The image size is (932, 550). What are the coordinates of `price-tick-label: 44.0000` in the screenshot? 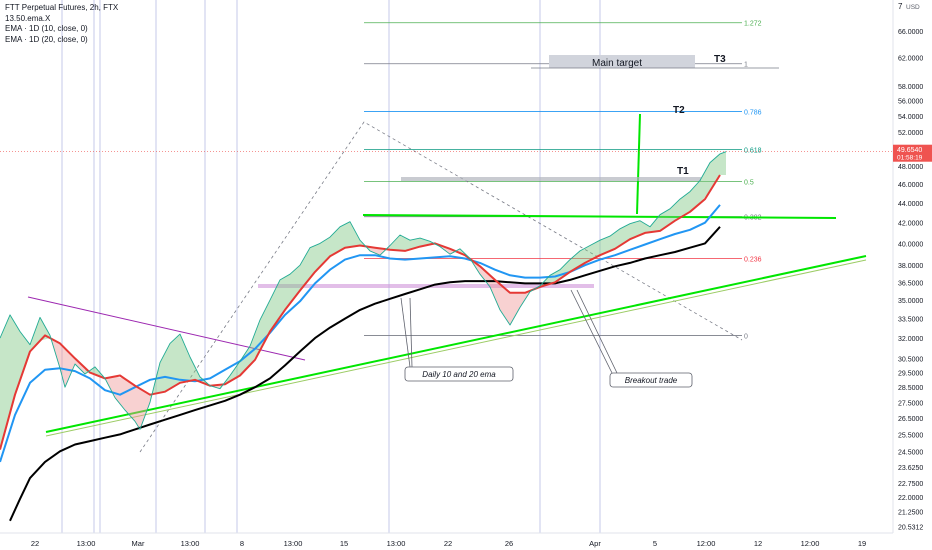 It's located at (910, 204).